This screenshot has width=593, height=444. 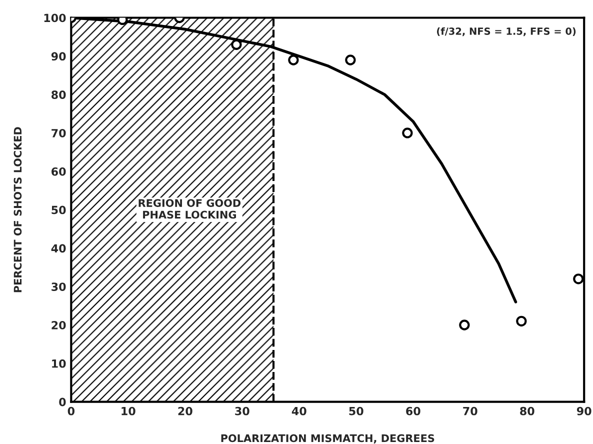 What do you see at coordinates (356, 411) in the screenshot?
I see `x-tick-label: 50` at bounding box center [356, 411].